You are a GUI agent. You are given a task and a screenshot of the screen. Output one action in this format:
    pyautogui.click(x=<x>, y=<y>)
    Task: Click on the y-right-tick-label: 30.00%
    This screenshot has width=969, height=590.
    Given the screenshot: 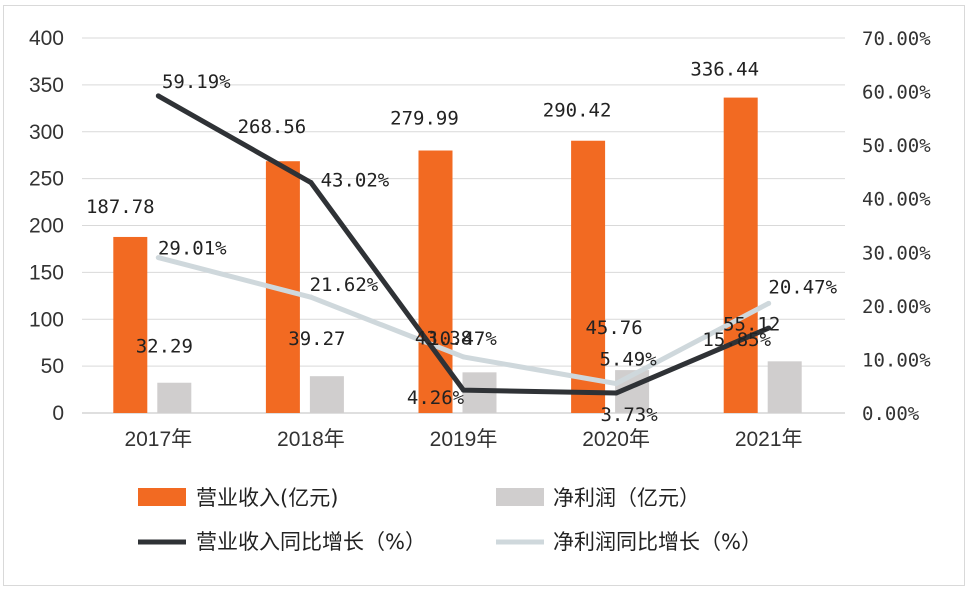 What is the action you would take?
    pyautogui.click(x=896, y=253)
    